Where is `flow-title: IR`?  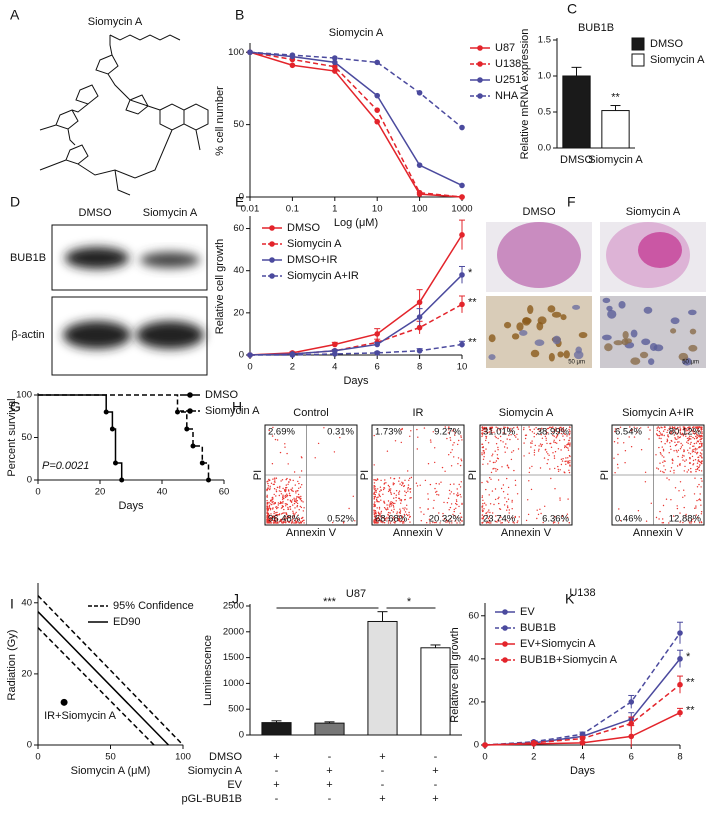
flow-title: IR is located at coordinates (418, 413).